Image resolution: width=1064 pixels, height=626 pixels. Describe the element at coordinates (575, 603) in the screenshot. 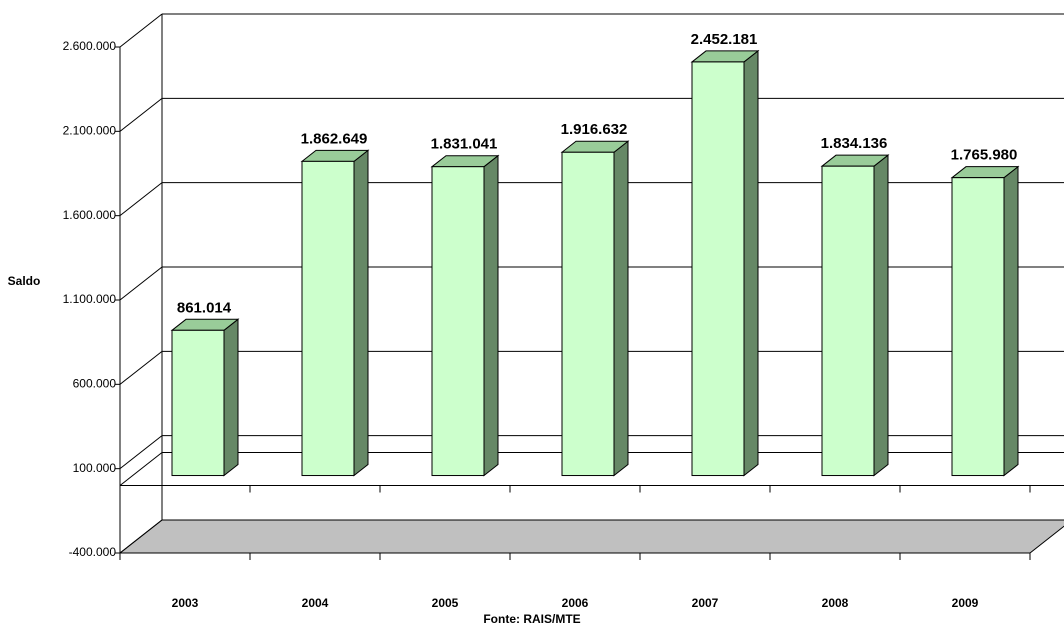

I see `x-tick-label: 2006` at that location.